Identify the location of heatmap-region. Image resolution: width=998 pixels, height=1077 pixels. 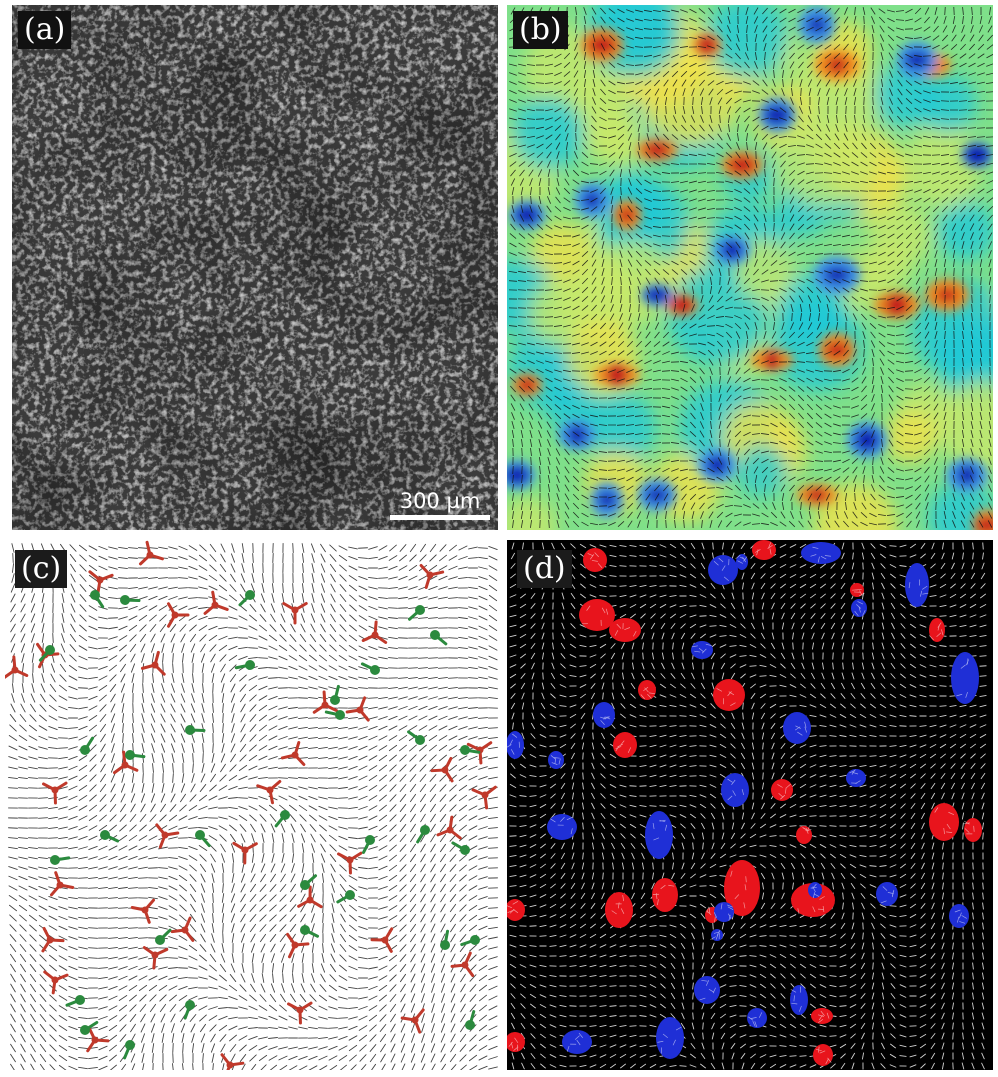
(548, 133).